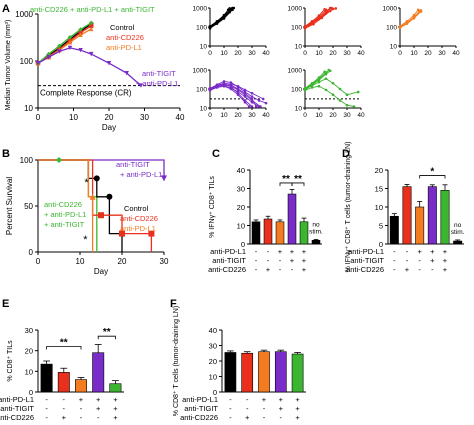 Image resolution: width=474 pixels, height=425 pixels. What do you see at coordinates (109, 127) in the screenshot?
I see `panel-a-x-axis-label: Day` at bounding box center [109, 127].